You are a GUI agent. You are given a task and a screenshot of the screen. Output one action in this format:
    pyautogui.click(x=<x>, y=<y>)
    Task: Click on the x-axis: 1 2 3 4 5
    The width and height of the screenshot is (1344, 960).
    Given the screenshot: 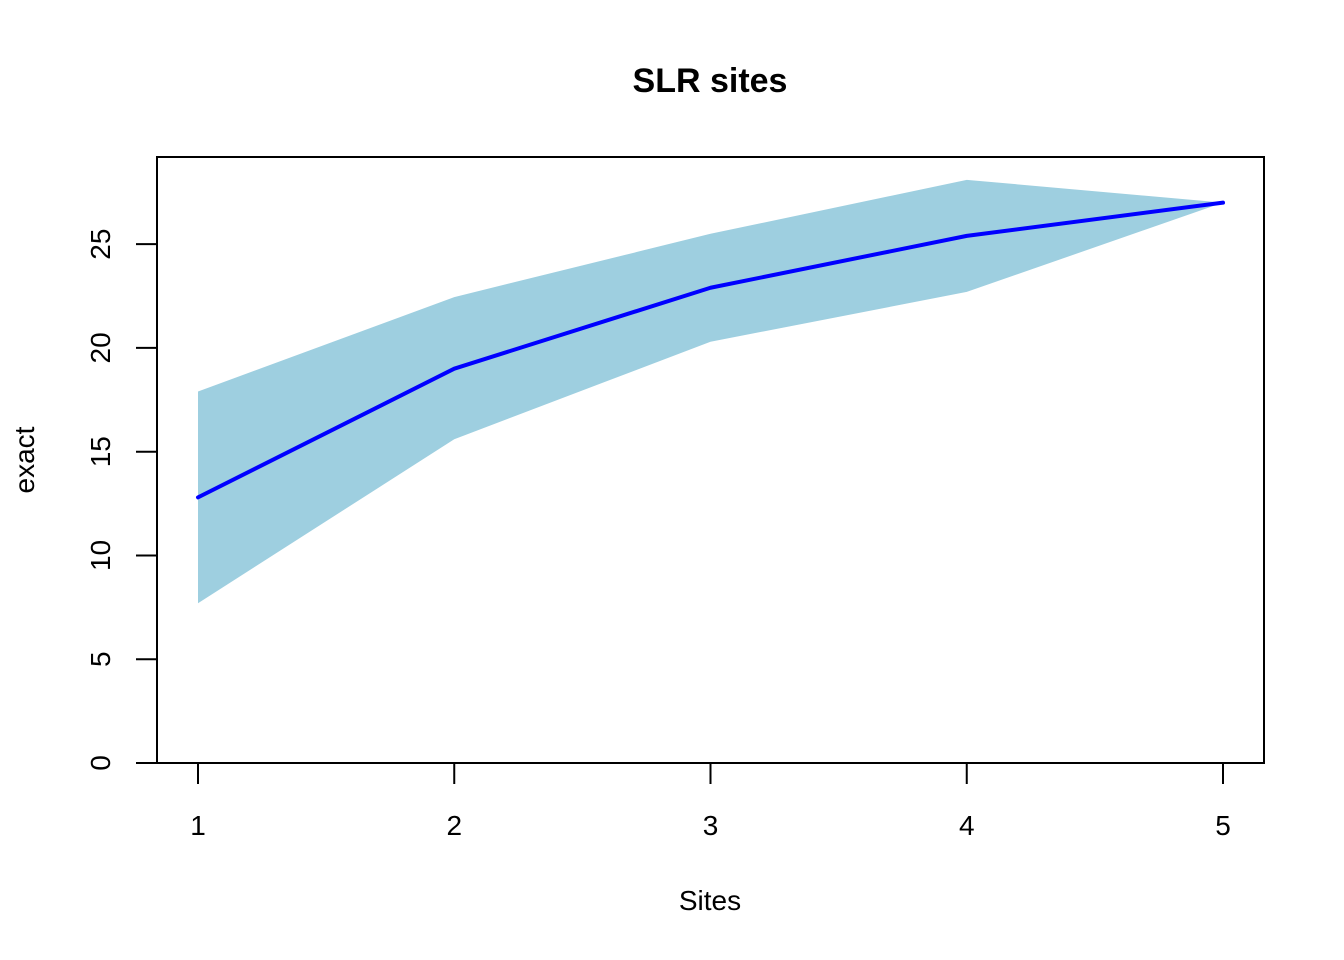 What is the action you would take?
    pyautogui.click(x=710, y=801)
    